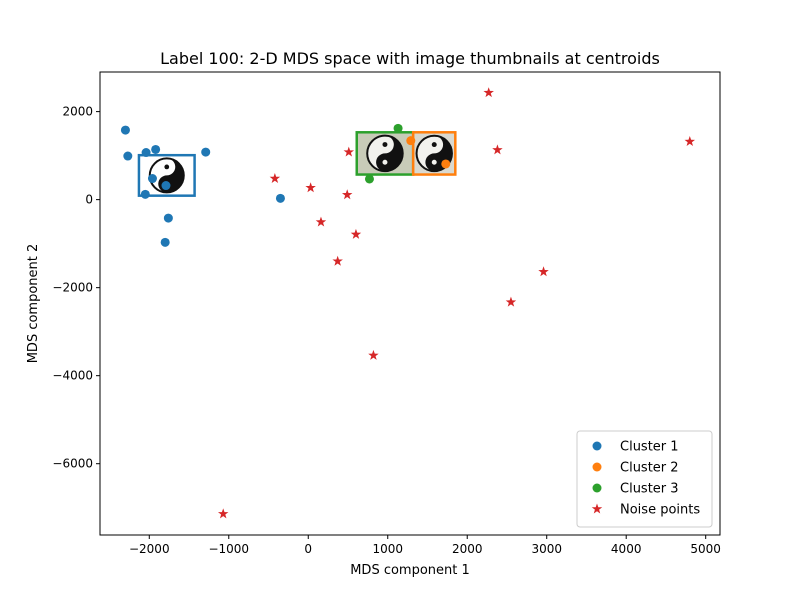 The image size is (800, 604). I want to click on x-tick-label: 4000, so click(626, 549).